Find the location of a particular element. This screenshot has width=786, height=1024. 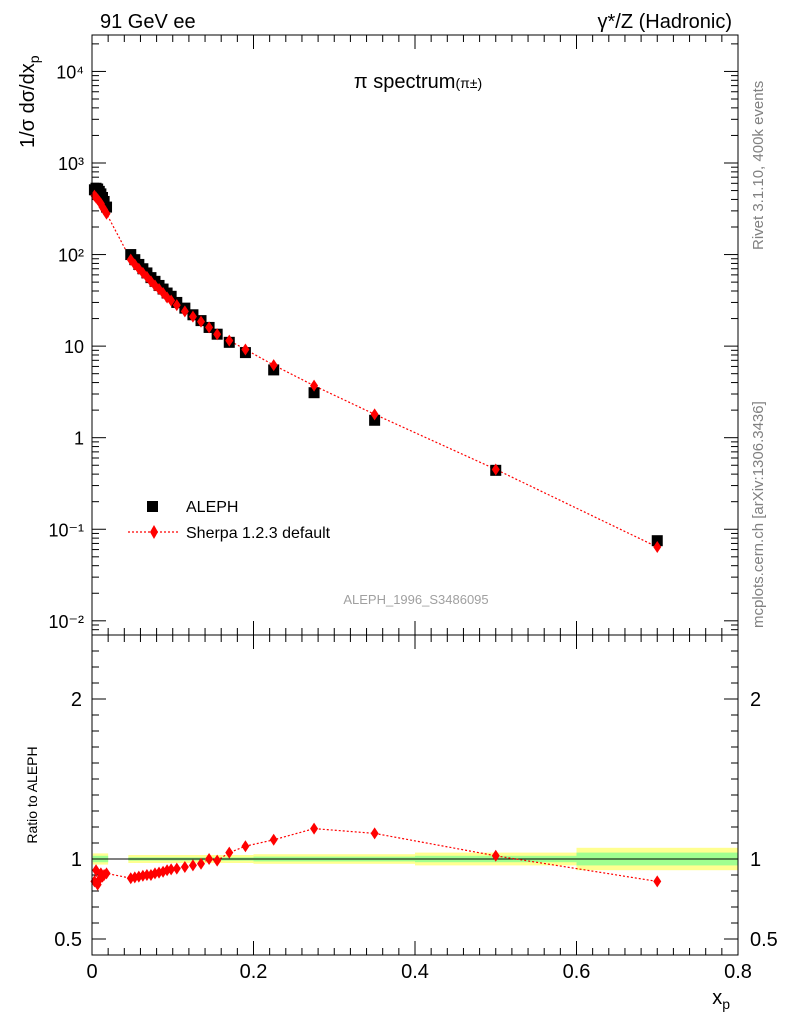

main-ytick-label: 10⁻² is located at coordinates (66, 622).